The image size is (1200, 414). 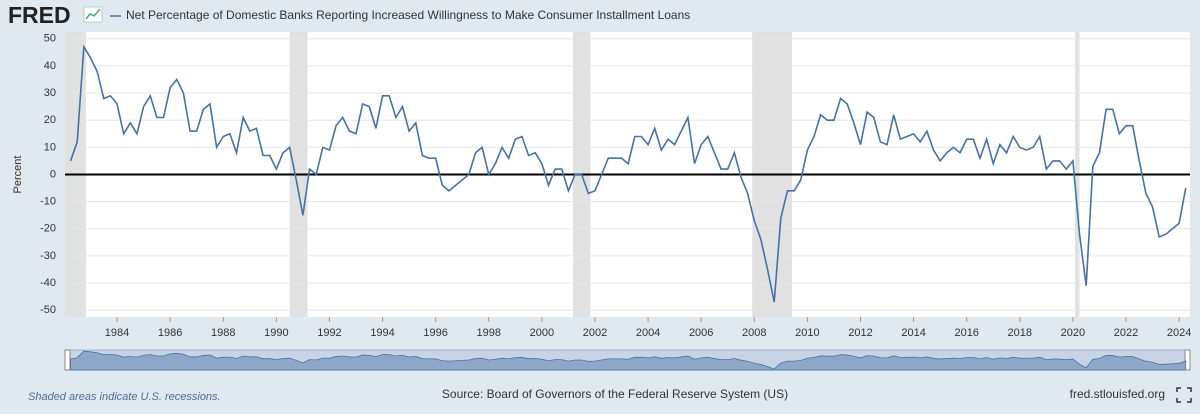 I want to click on x-tick-label: 2004, so click(x=648, y=333).